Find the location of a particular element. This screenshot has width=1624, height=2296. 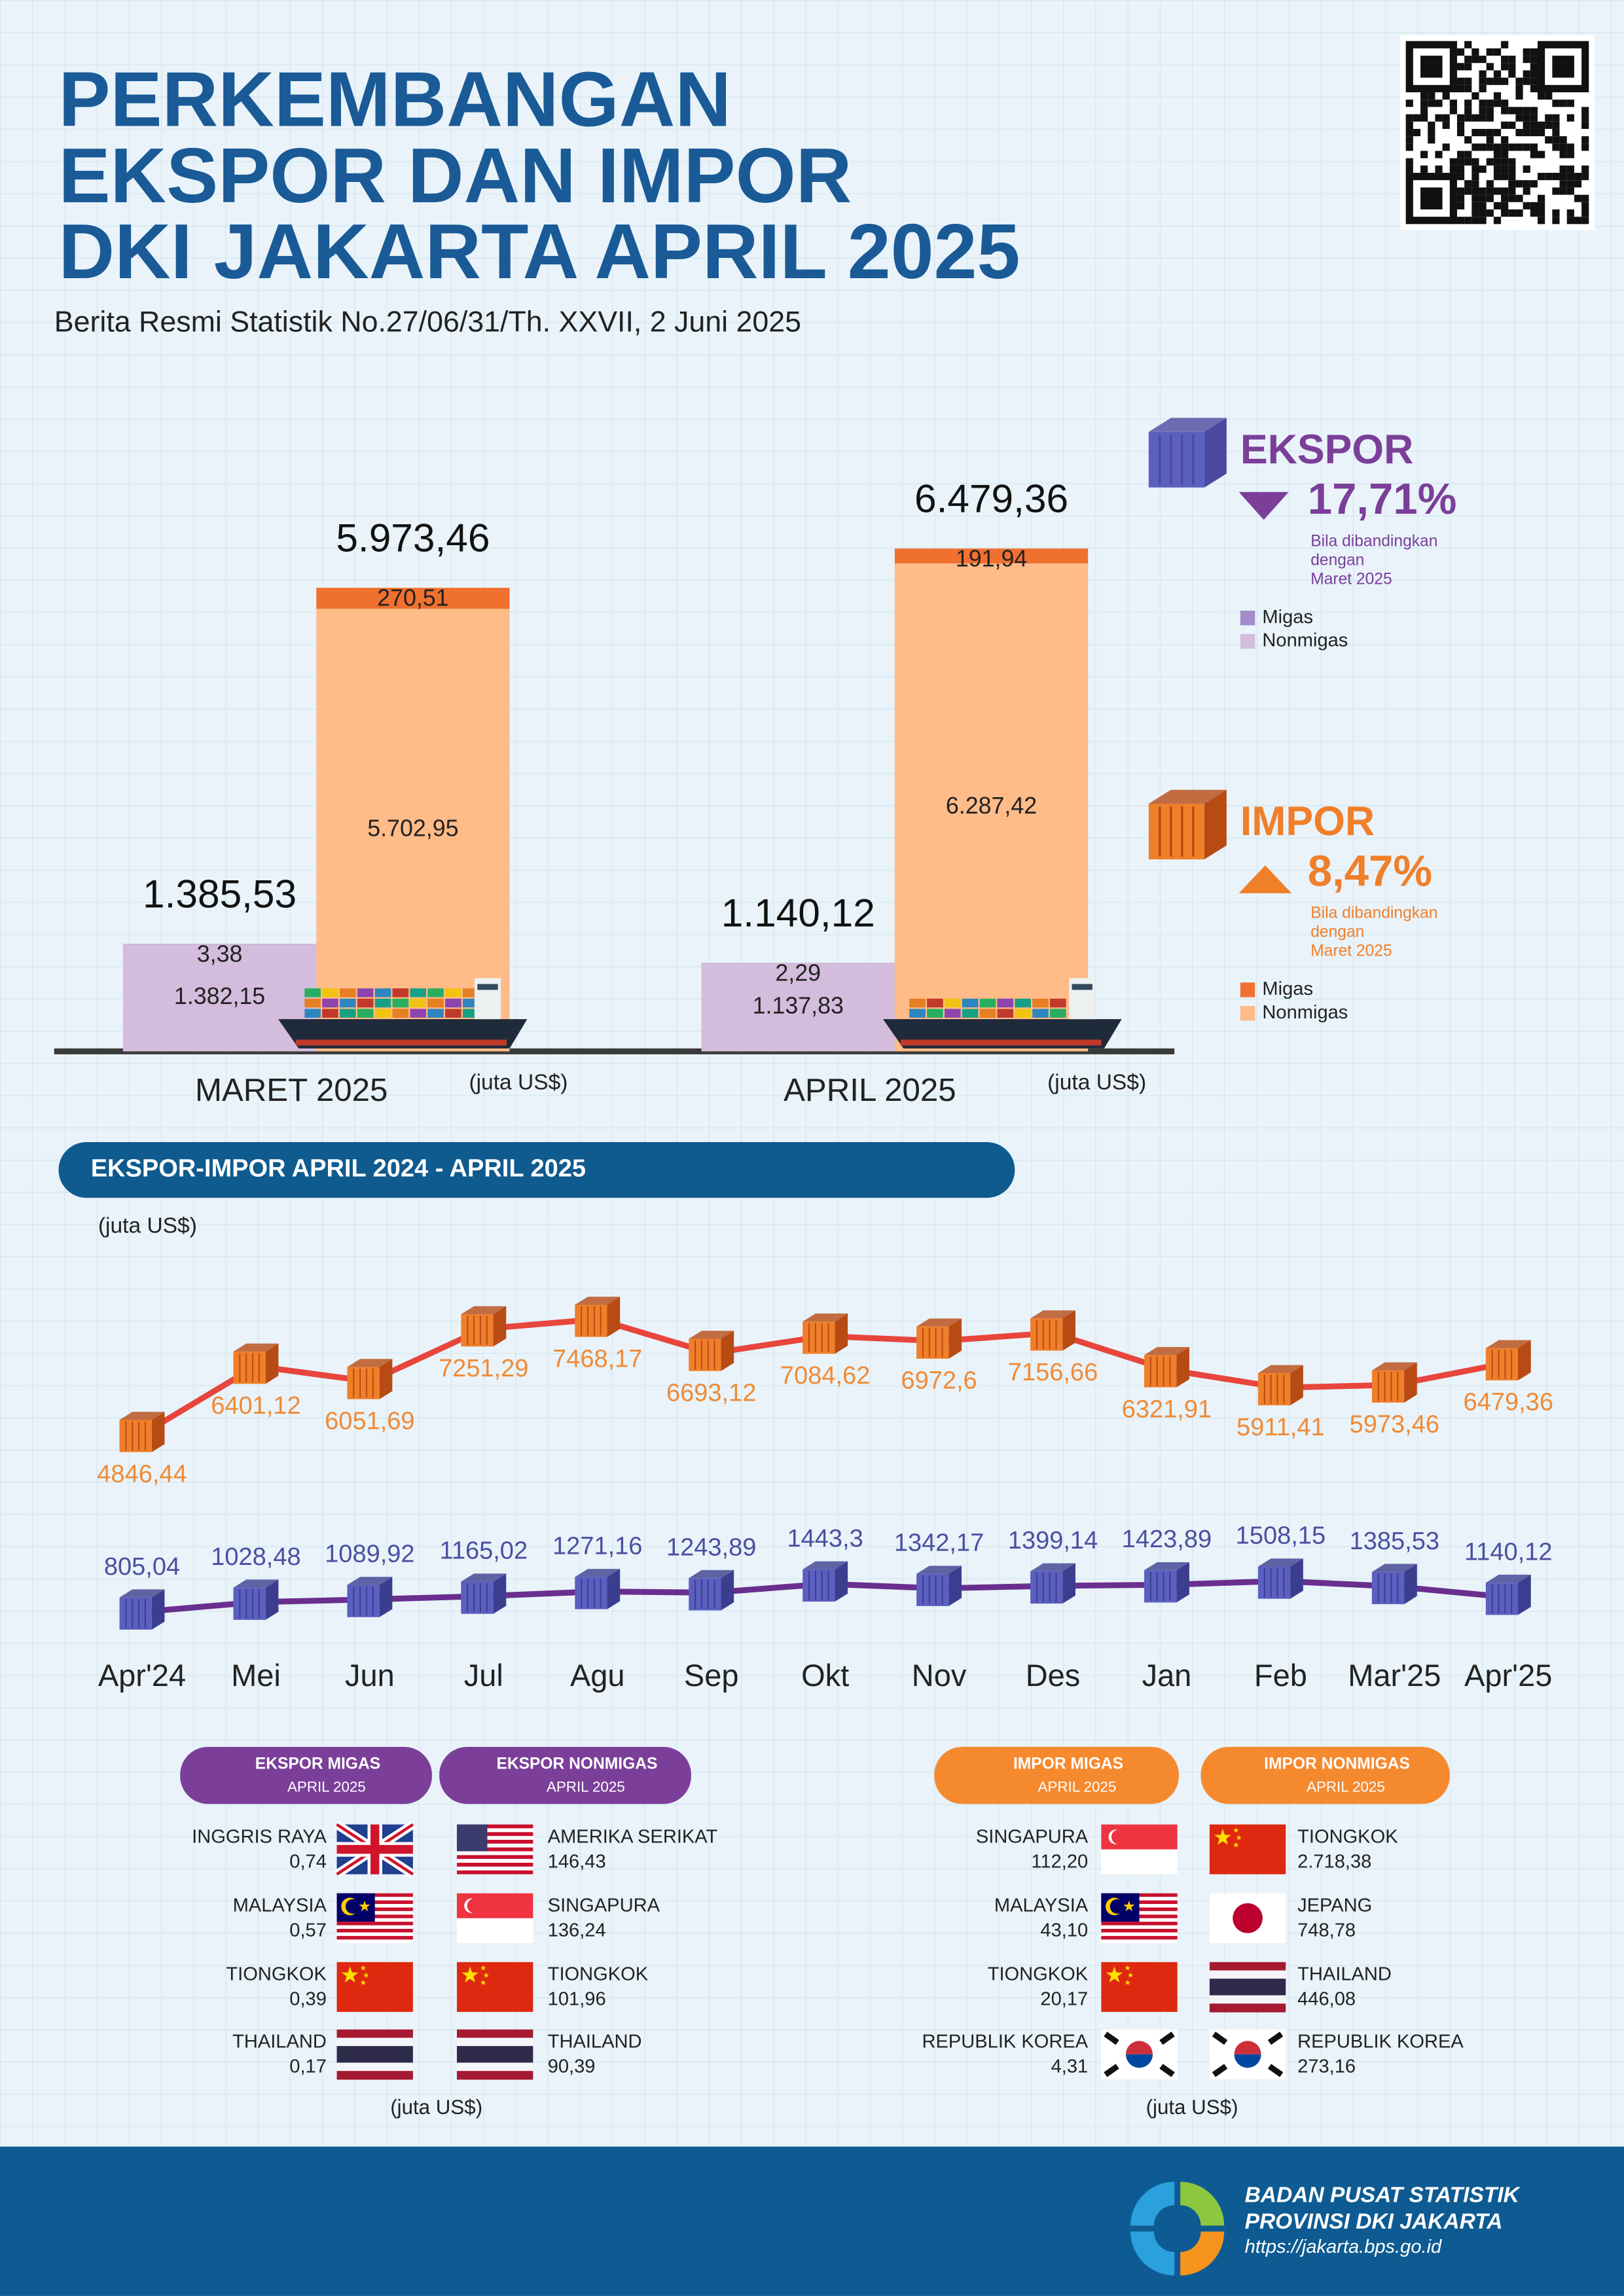

data-label: 1243,89 is located at coordinates (711, 1547).